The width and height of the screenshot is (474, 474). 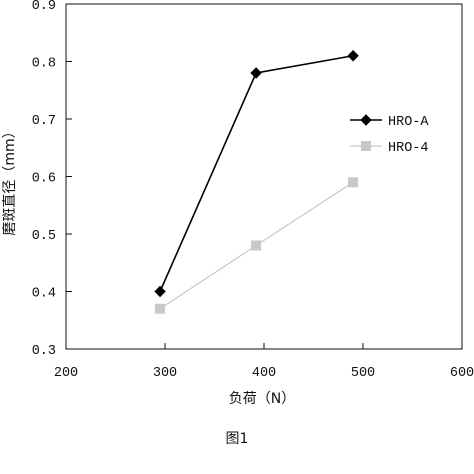 I want to click on x-tick-label: 300, so click(x=165, y=373).